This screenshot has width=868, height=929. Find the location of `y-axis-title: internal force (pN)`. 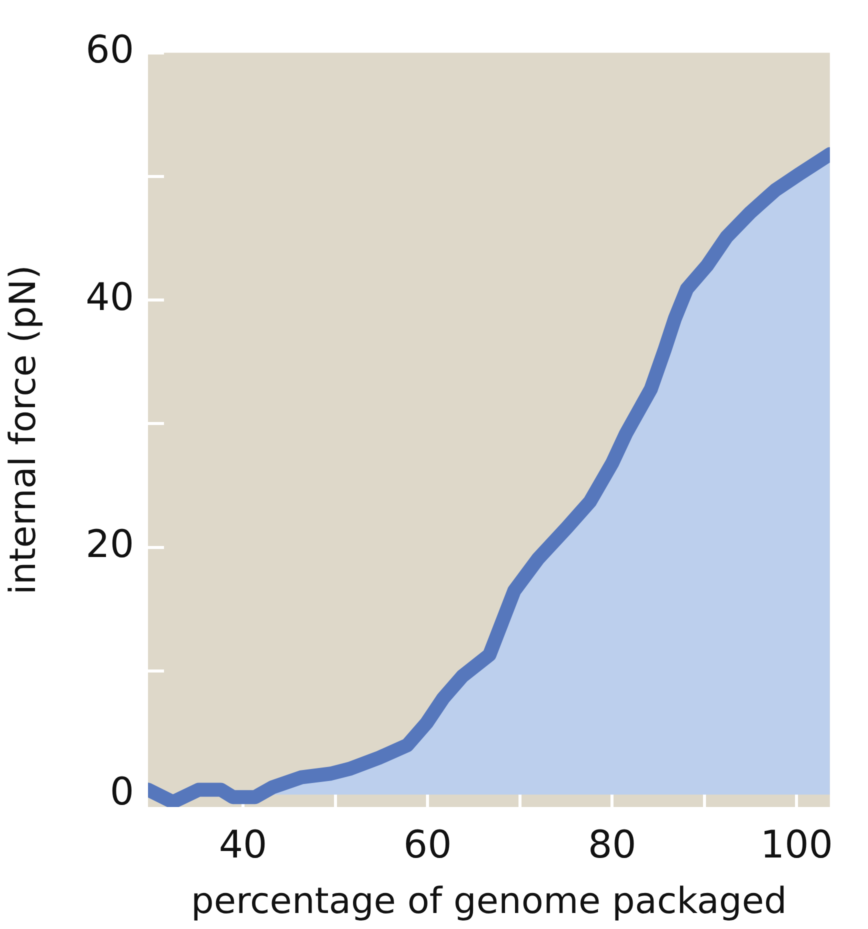

y-axis-title: internal force (pN) is located at coordinates (23, 430).